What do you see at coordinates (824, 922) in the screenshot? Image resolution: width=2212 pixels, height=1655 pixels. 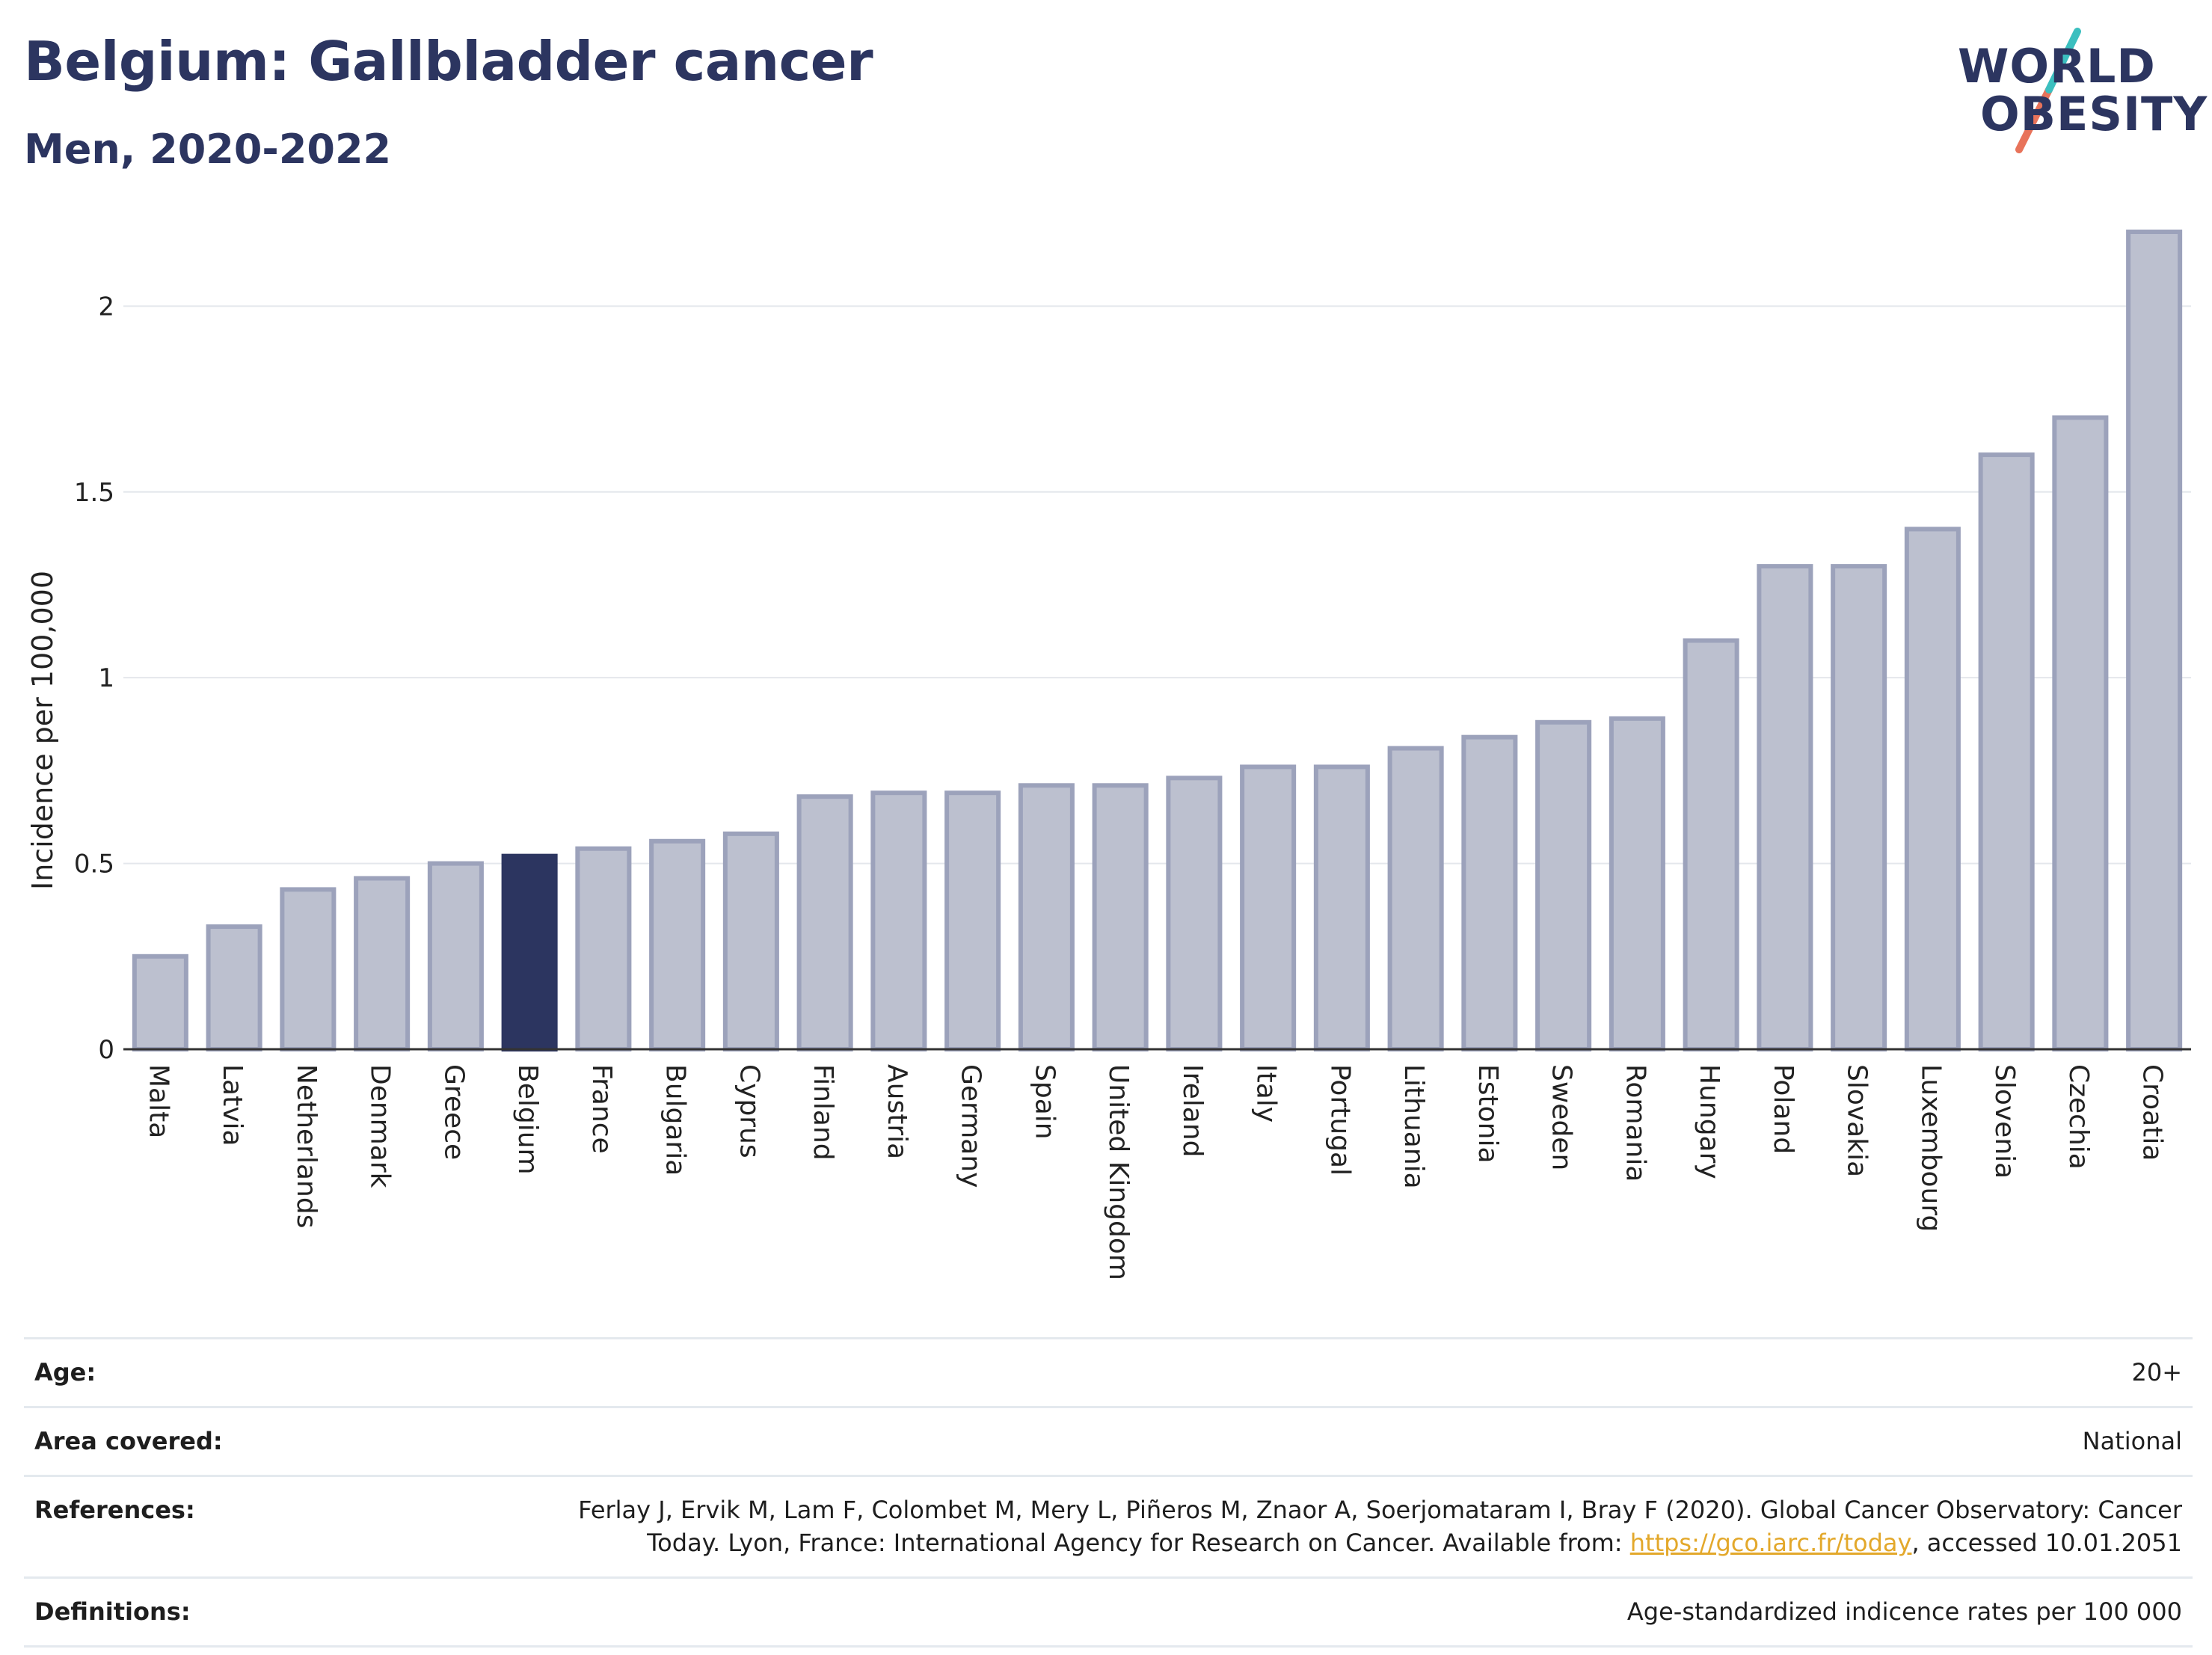 I see `bar-finland` at bounding box center [824, 922].